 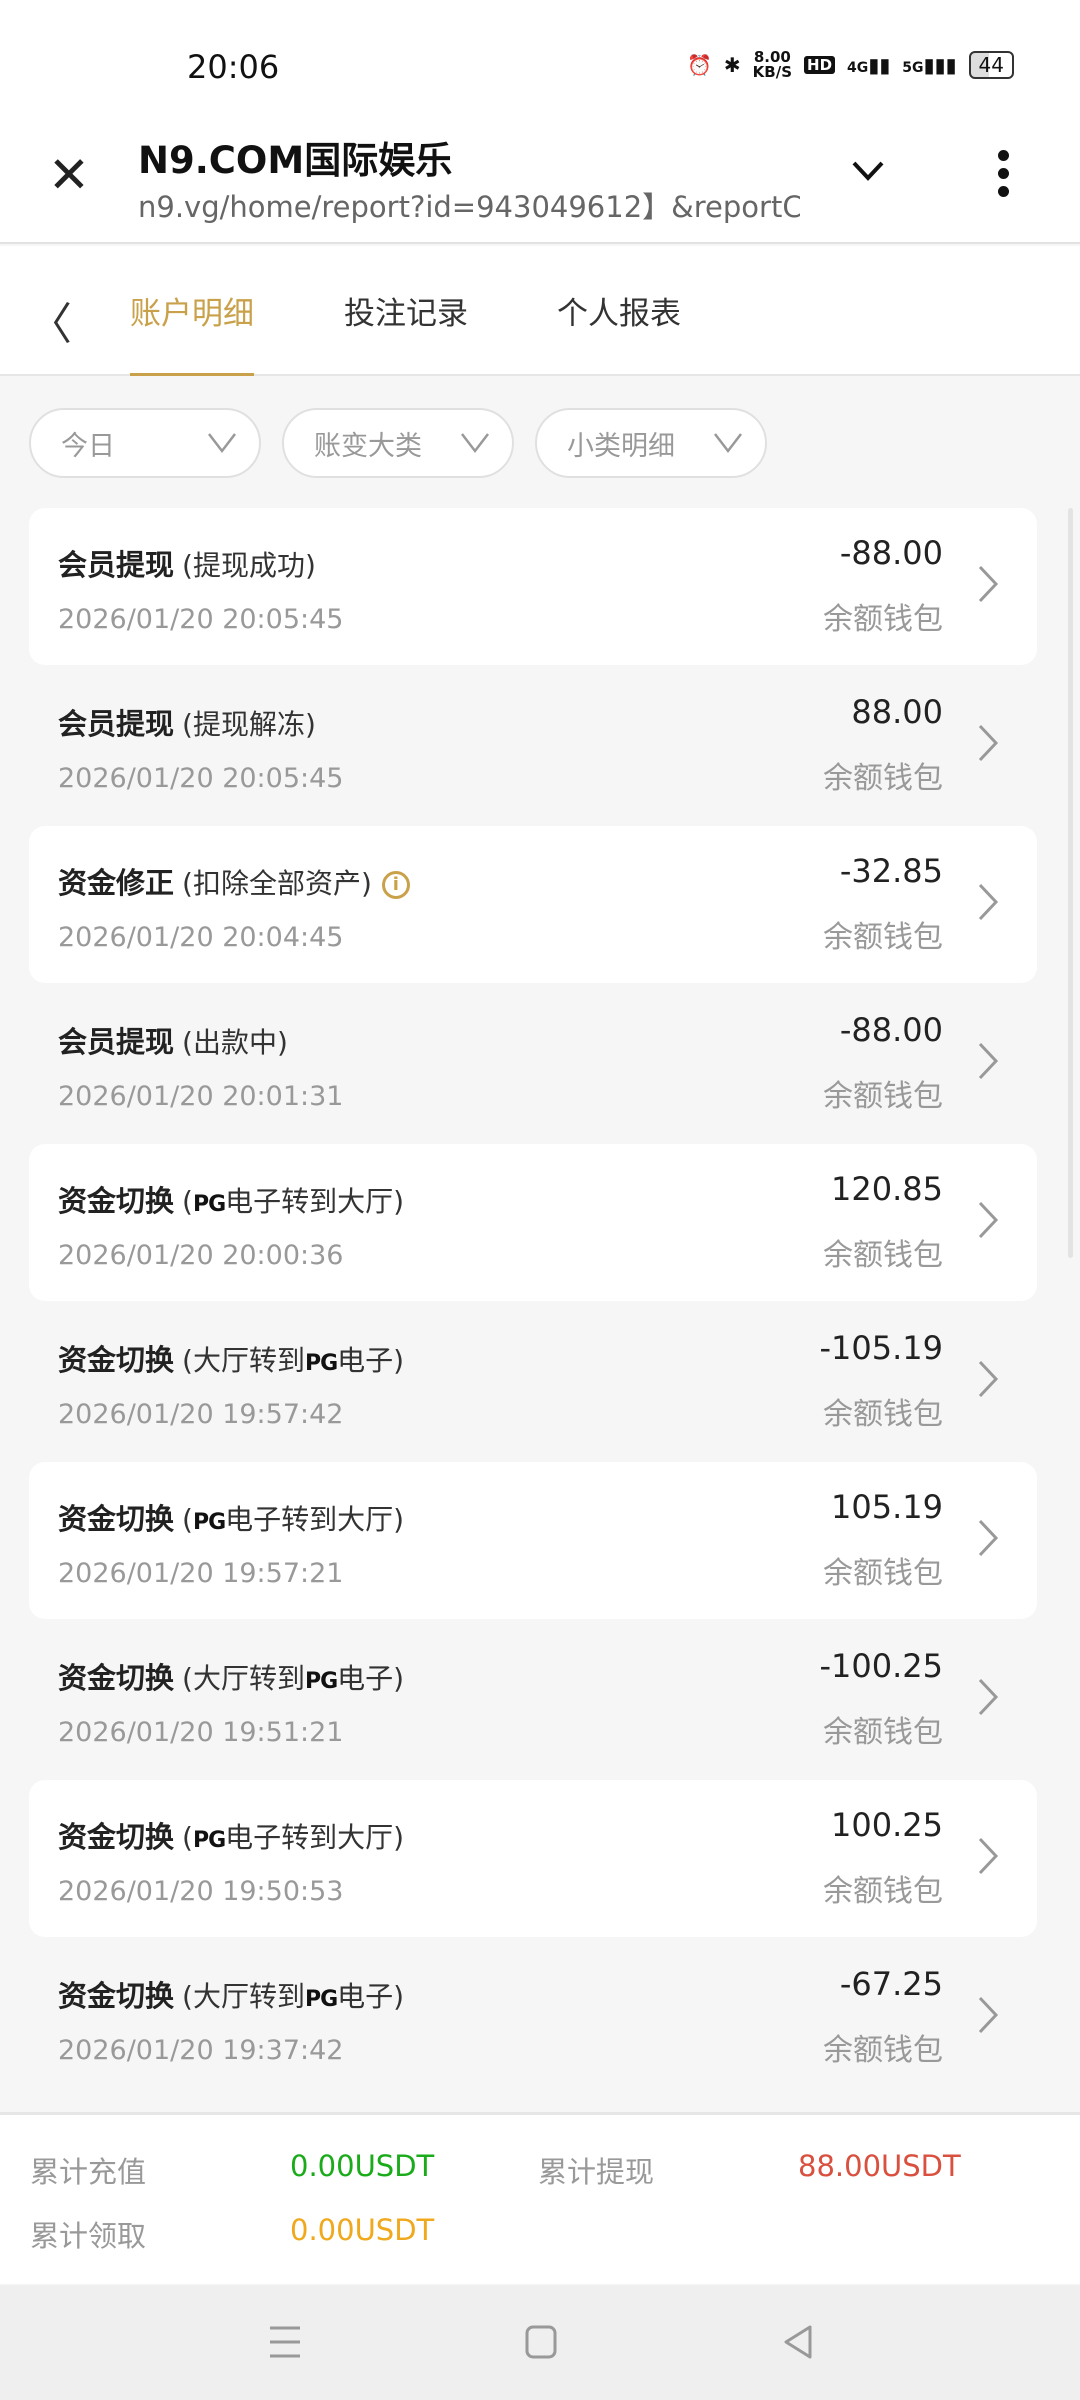 What do you see at coordinates (929, 65) in the screenshot?
I see `signal-5g-icon: 5G▮▮▮` at bounding box center [929, 65].